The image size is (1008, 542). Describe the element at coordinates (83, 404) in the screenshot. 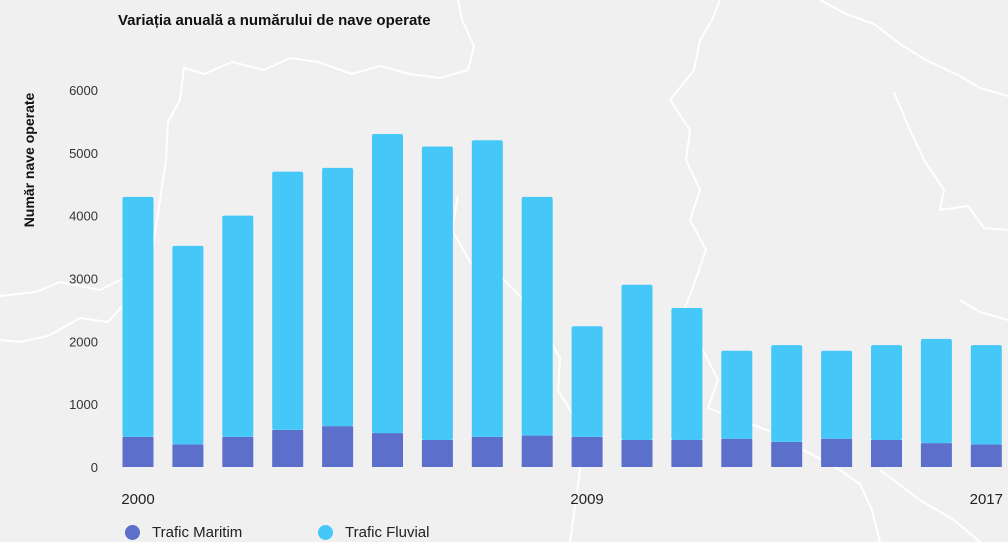

I see `y-tick-label: 1000` at that location.